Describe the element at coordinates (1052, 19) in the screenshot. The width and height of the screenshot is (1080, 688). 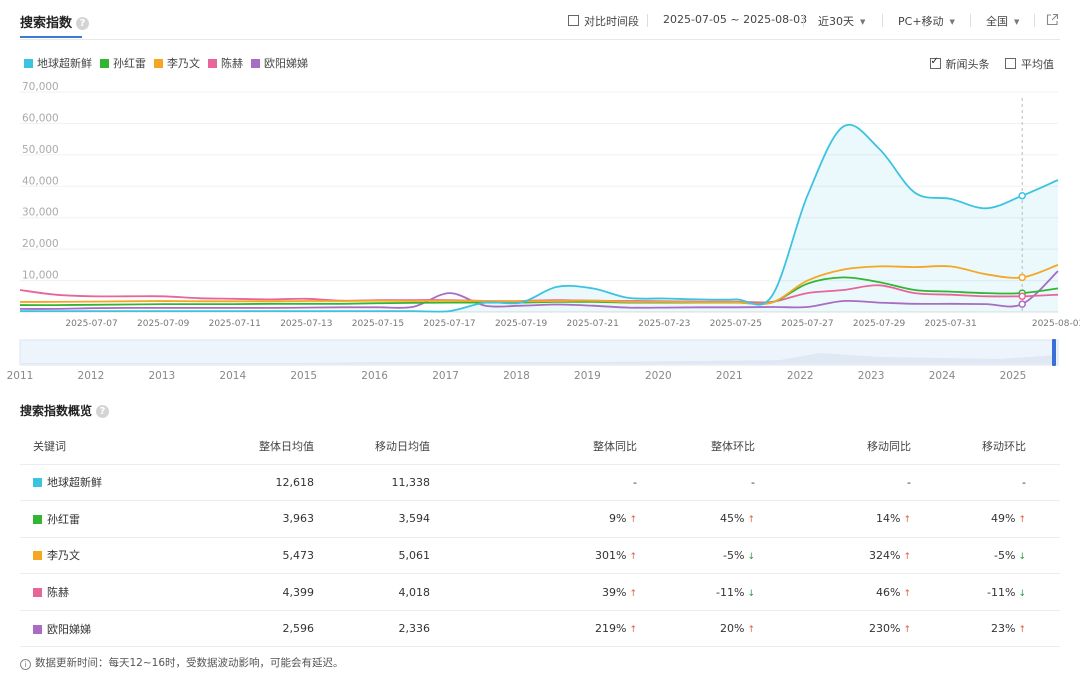
I see `share-icon` at that location.